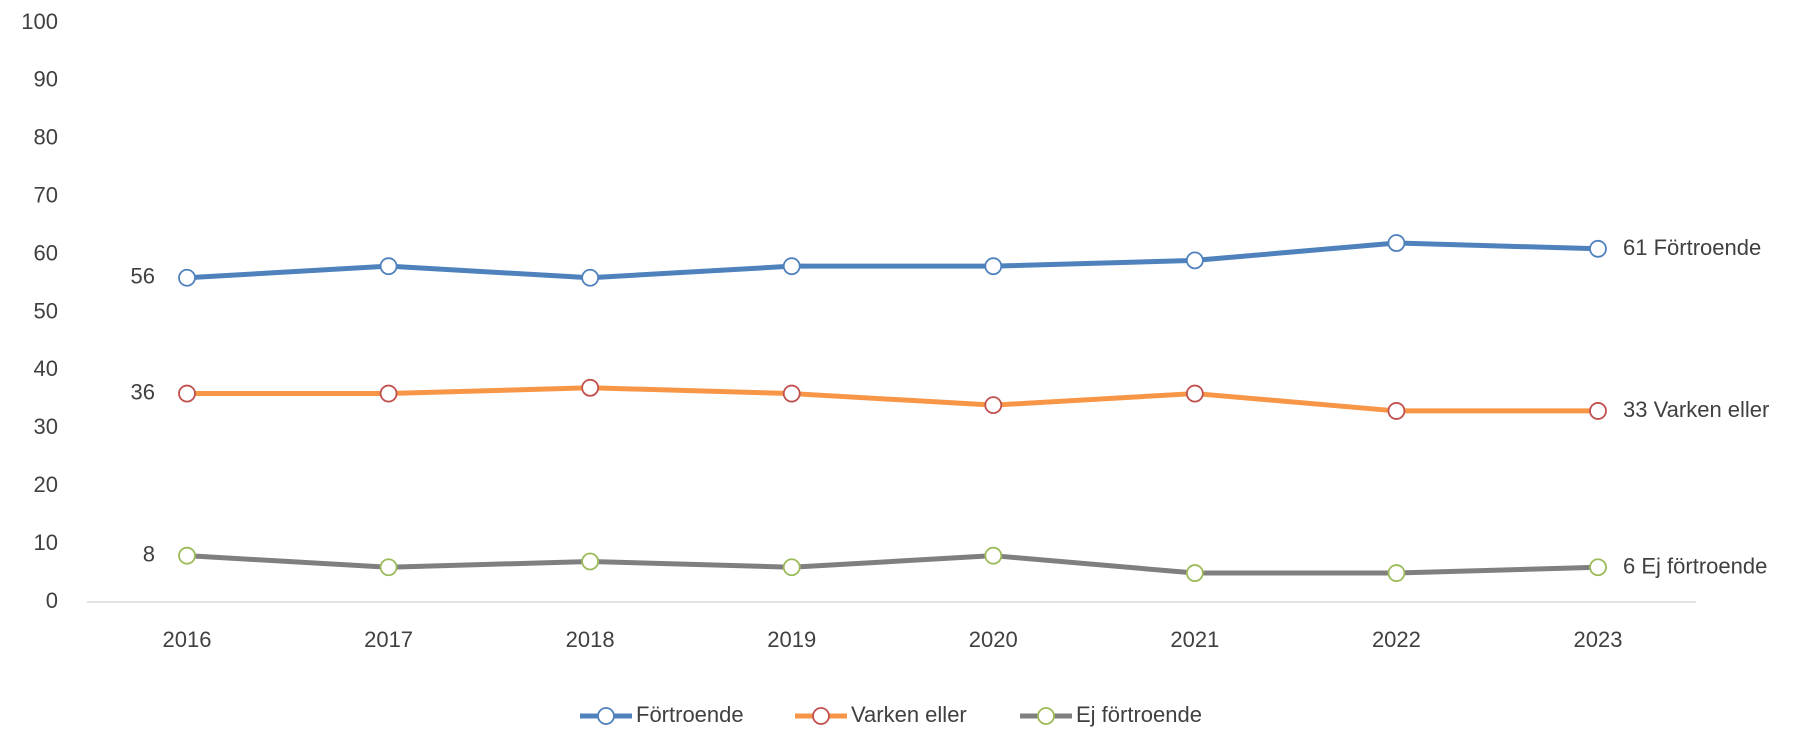  I want to click on end-label: 33 Varken eller, so click(1696, 409).